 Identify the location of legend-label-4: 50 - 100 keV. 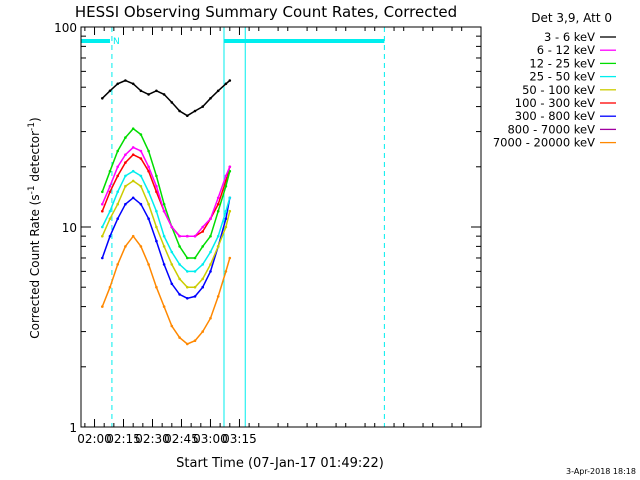
(558, 90).